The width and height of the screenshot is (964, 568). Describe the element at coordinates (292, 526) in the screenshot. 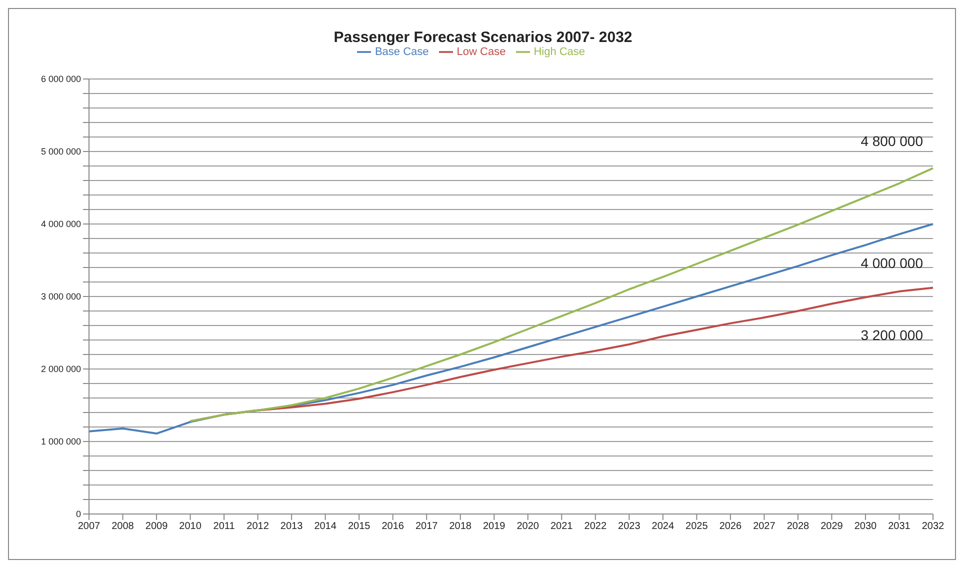

I see `x-tick-label: 2013` at that location.